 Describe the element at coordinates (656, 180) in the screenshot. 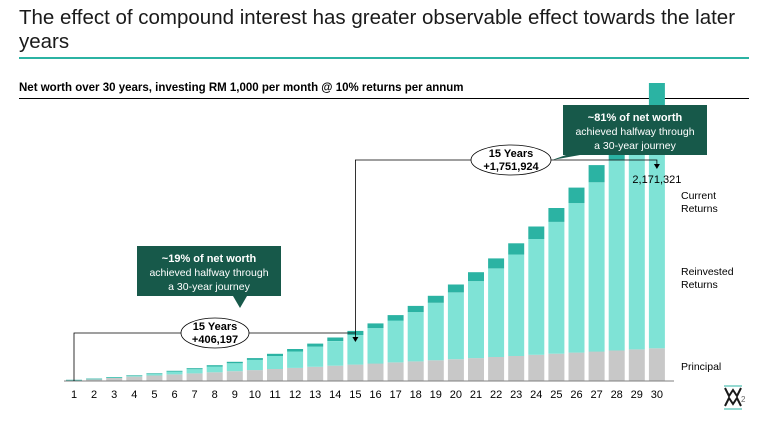

I see `data-label-30: 2,171,321` at that location.